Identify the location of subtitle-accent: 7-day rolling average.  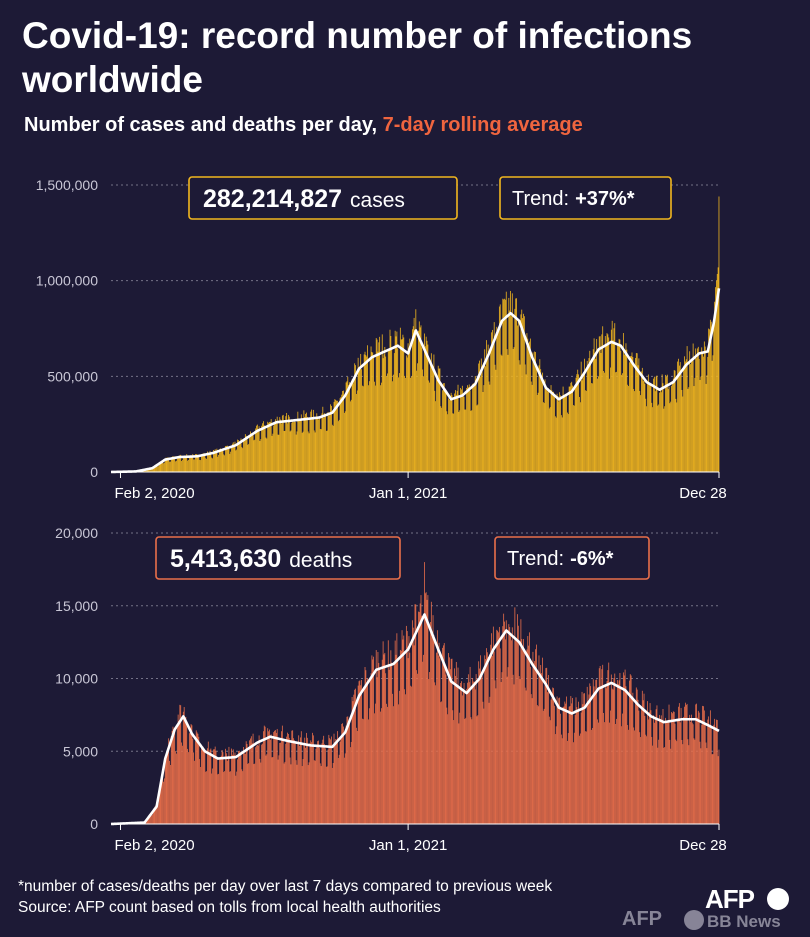
(482, 125).